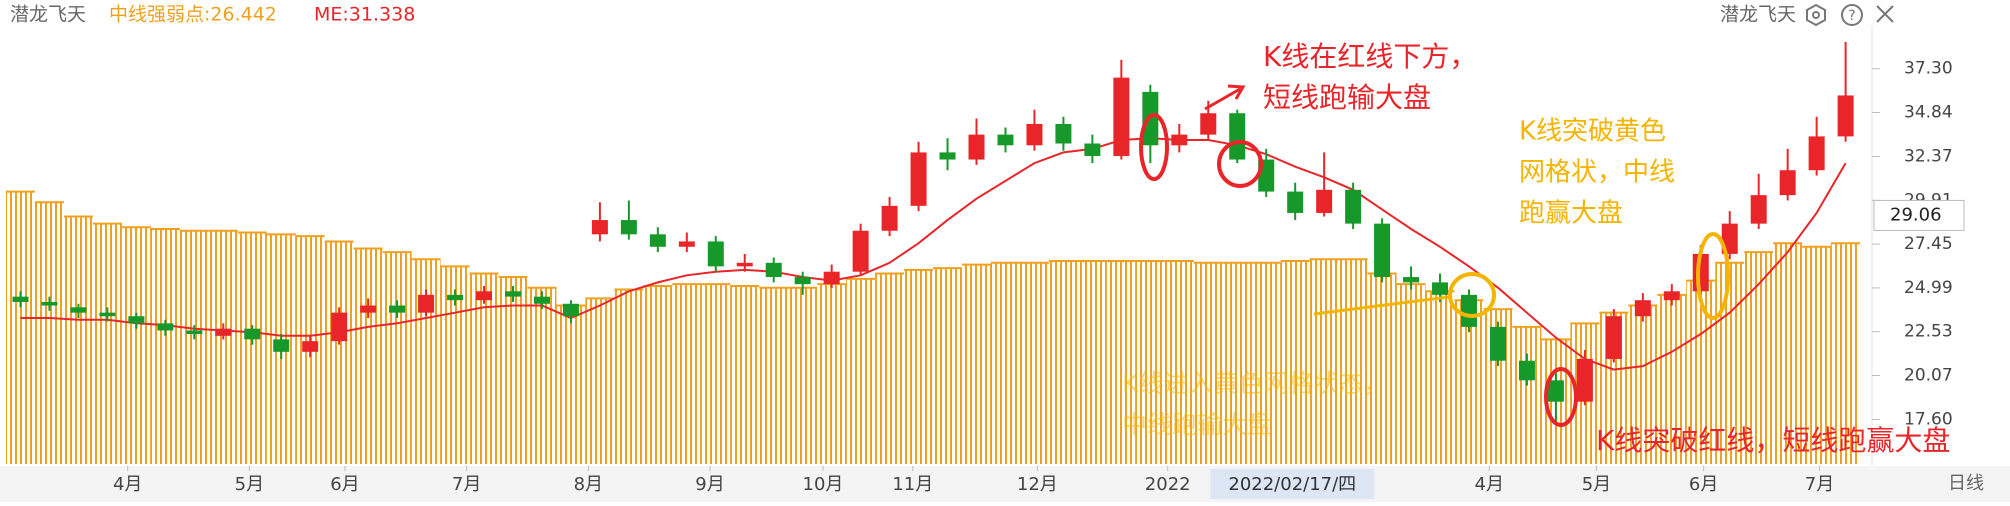  What do you see at coordinates (1571, 214) in the screenshot?
I see `annotation: 跑赢大盘` at bounding box center [1571, 214].